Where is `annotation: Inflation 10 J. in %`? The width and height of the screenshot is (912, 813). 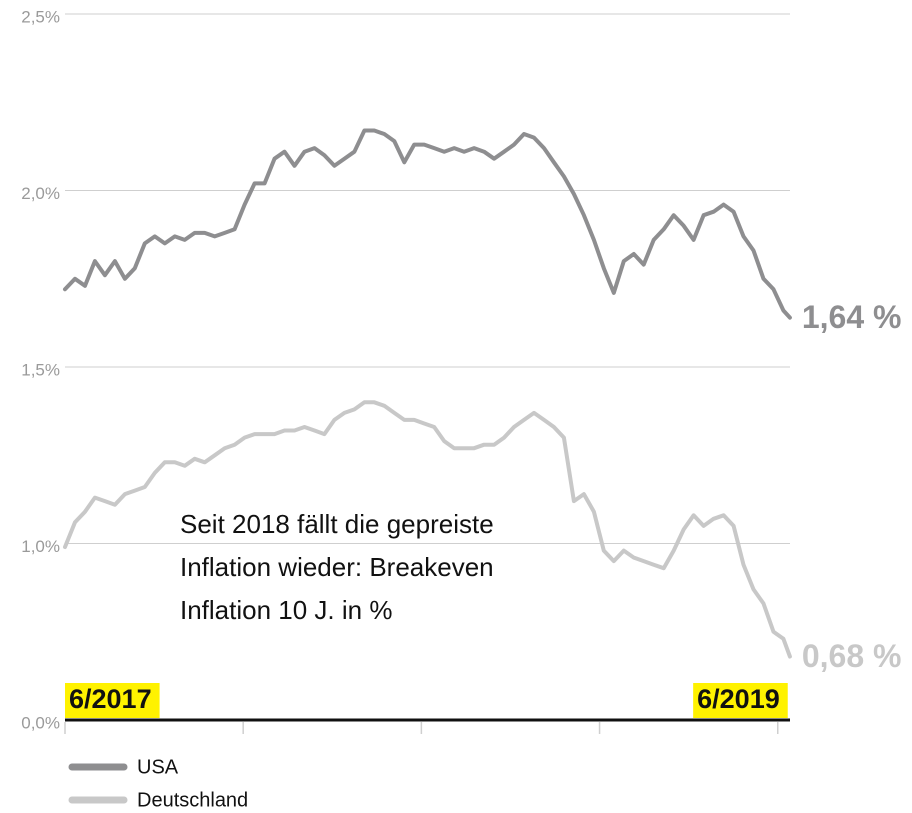 annotation: Inflation 10 J. in % is located at coordinates (286, 610).